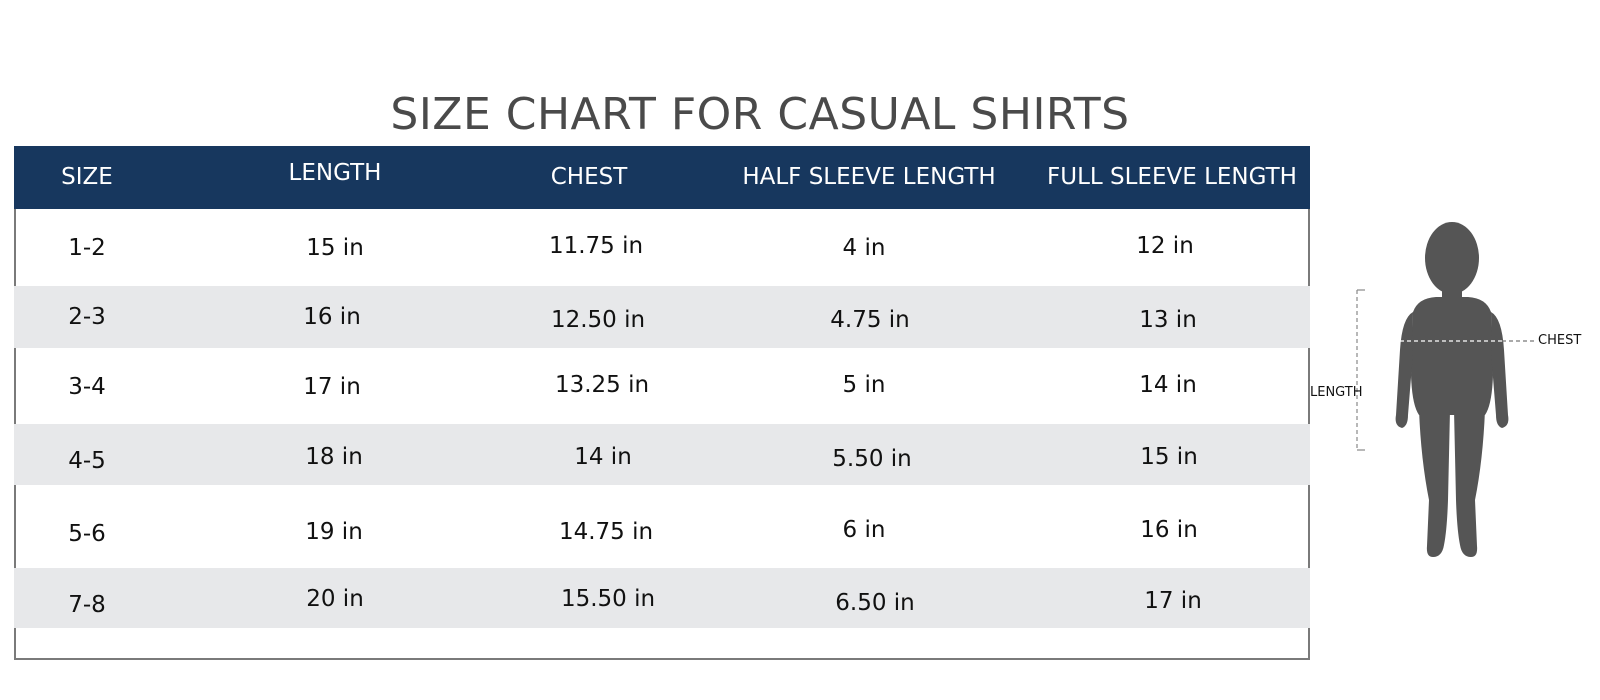 This screenshot has width=1600, height=700. What do you see at coordinates (589, 177) in the screenshot?
I see `header-chest: CHEST` at bounding box center [589, 177].